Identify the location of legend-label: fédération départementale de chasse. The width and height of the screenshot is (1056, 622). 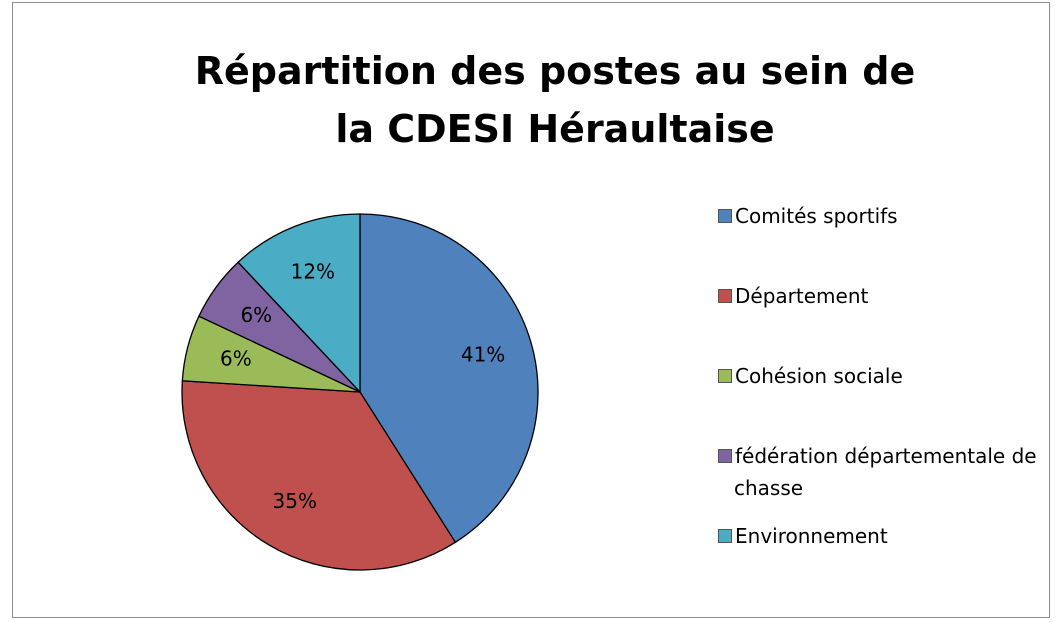
(885, 472).